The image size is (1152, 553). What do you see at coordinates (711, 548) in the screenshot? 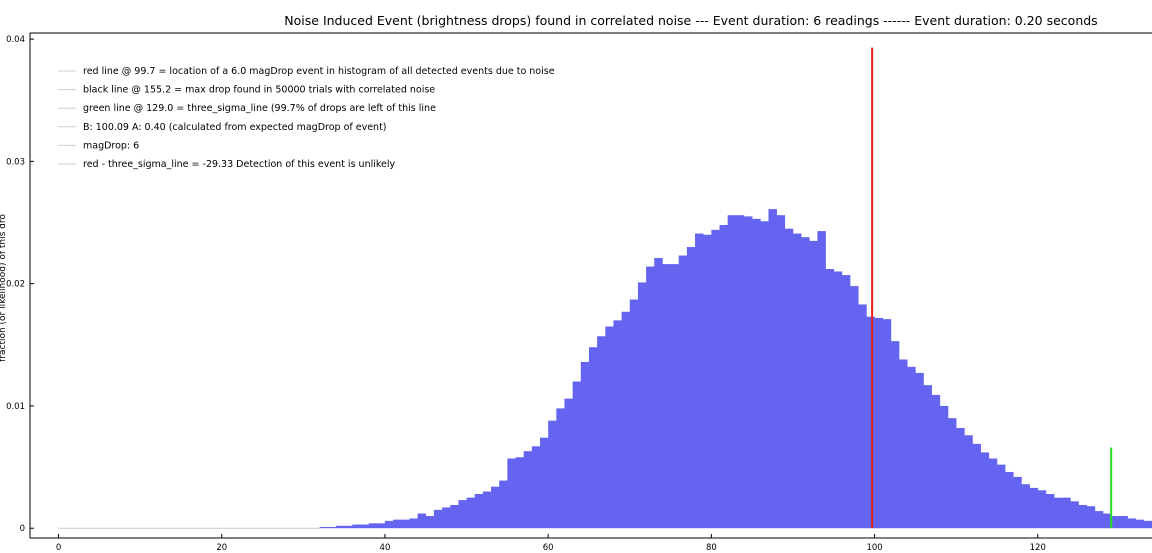
I see `x-tick-label: 80` at bounding box center [711, 548].